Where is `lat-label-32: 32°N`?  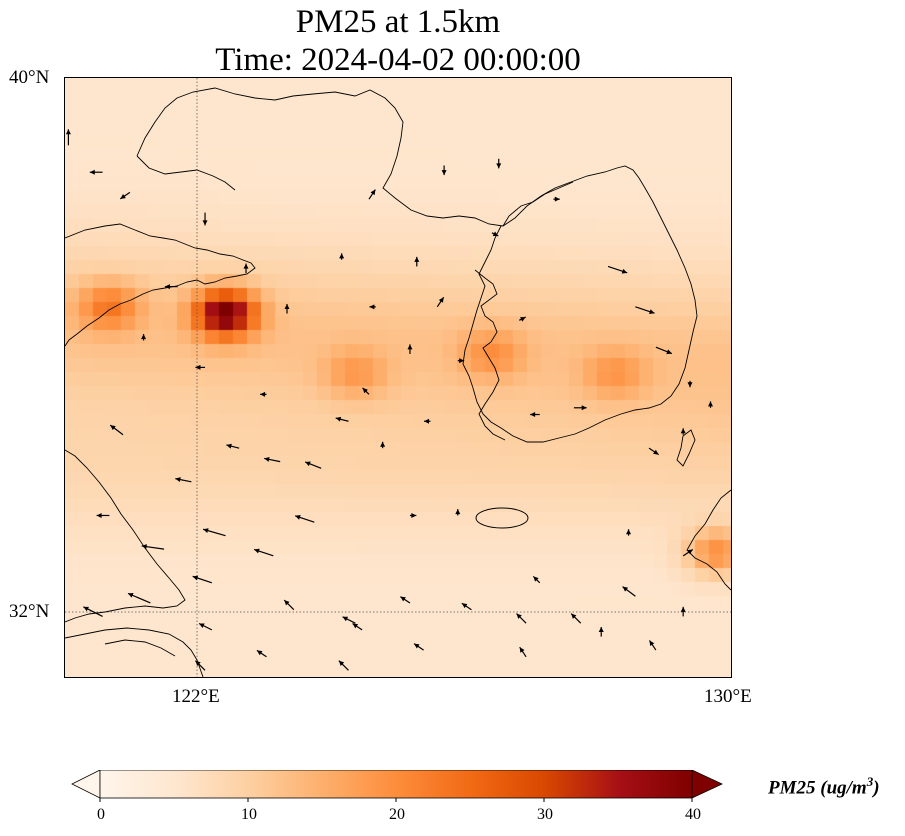
lat-label-32: 32°N is located at coordinates (29, 611).